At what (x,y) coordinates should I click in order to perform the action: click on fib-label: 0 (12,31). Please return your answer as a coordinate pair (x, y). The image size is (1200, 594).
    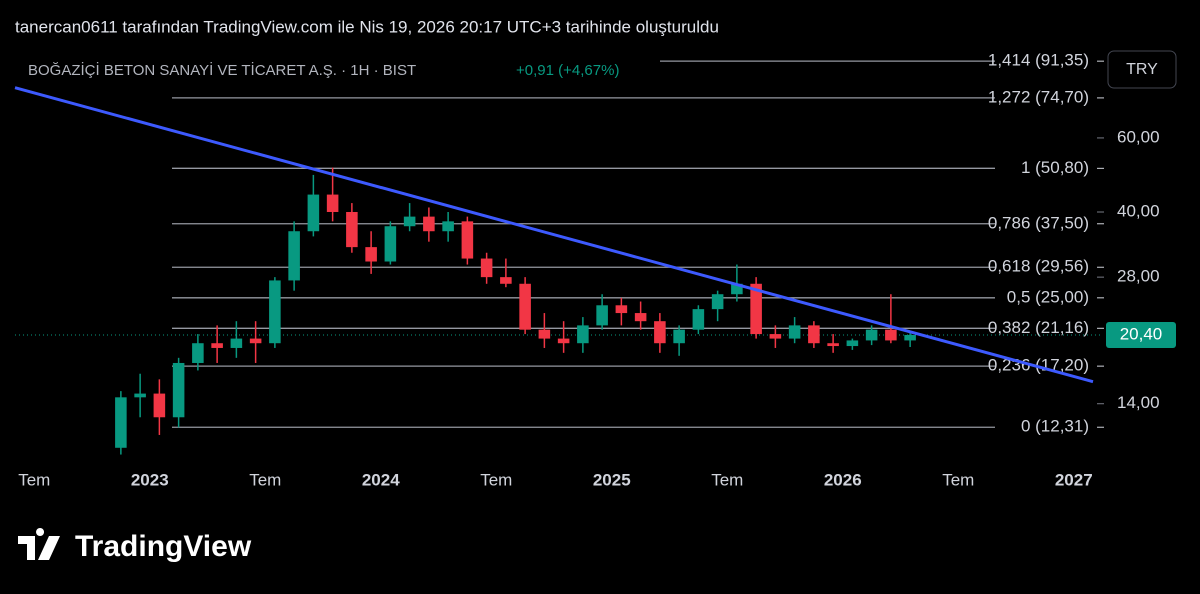
    Looking at the image, I should click on (1055, 426).